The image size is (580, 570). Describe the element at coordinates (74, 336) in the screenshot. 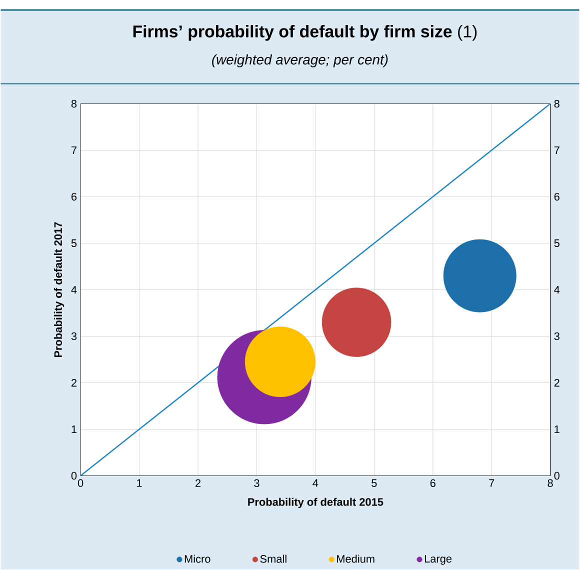

I see `y-tick-label: 3` at that location.